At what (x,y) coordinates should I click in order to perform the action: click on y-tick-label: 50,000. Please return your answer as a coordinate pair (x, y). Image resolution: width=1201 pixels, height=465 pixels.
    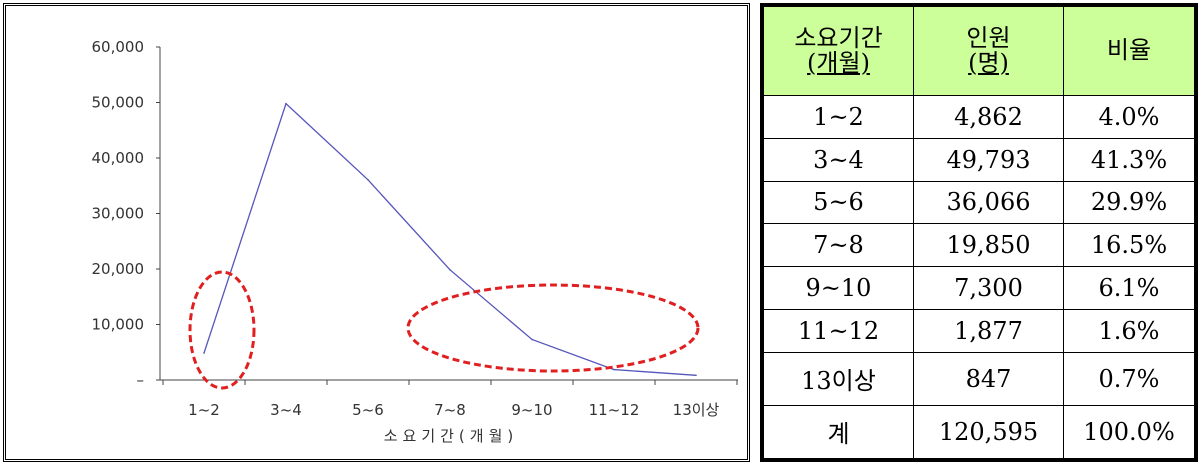
    Looking at the image, I should click on (118, 103).